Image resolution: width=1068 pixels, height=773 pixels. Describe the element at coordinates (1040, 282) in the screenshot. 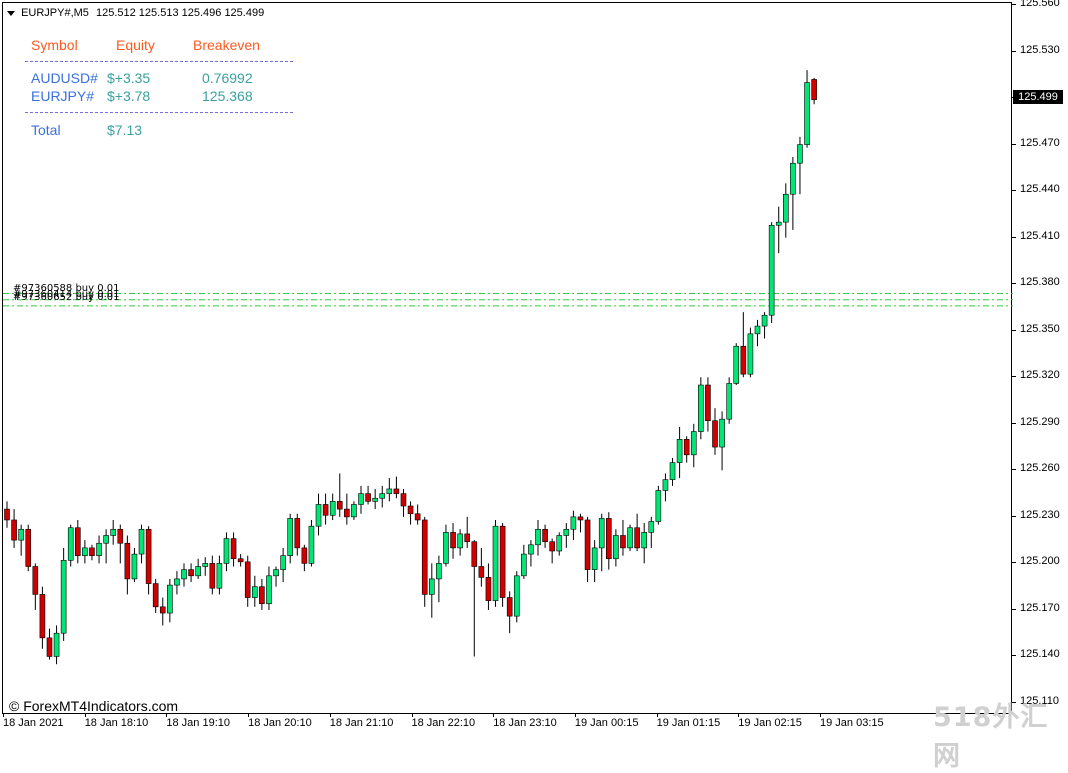

I see `price-tick-label: 125.380` at that location.